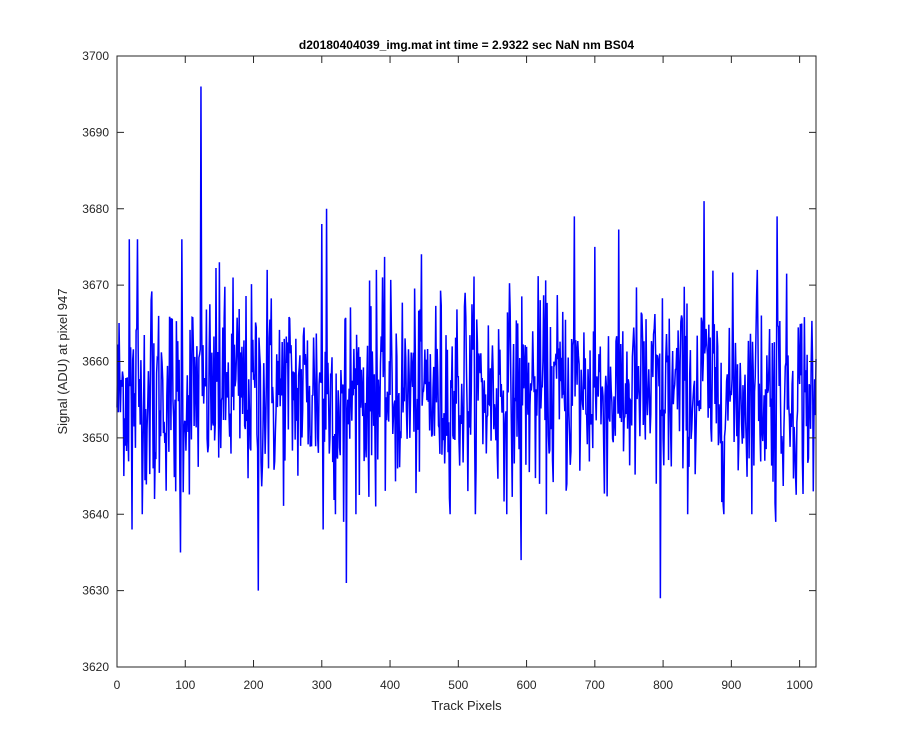 This screenshot has width=900, height=750. What do you see at coordinates (595, 685) in the screenshot?
I see `x-tick-label: 700` at bounding box center [595, 685].